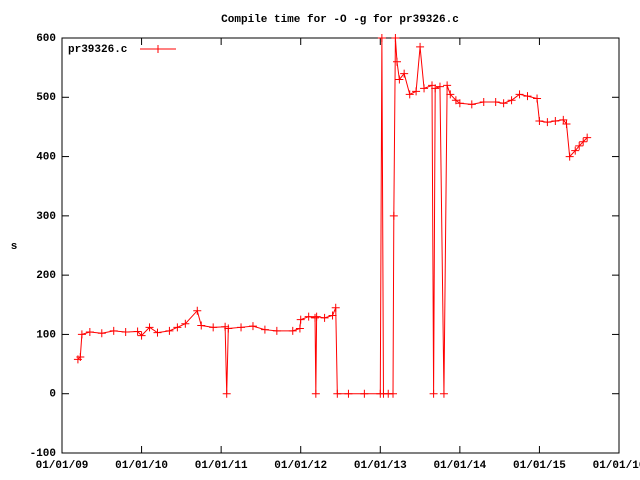  I want to click on y-tick-label: 100, so click(46, 335).